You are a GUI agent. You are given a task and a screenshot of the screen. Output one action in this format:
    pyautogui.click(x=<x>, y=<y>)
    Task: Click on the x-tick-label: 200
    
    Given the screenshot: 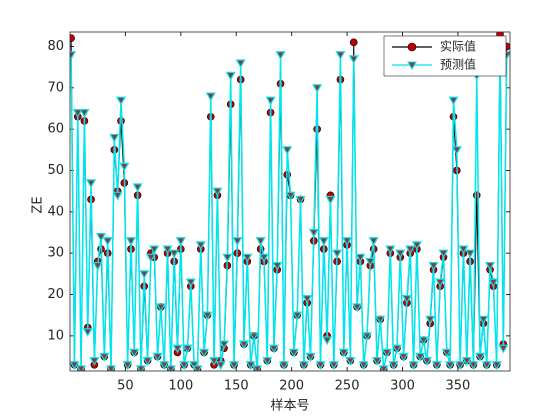 What is the action you would take?
    pyautogui.click(x=291, y=386)
    